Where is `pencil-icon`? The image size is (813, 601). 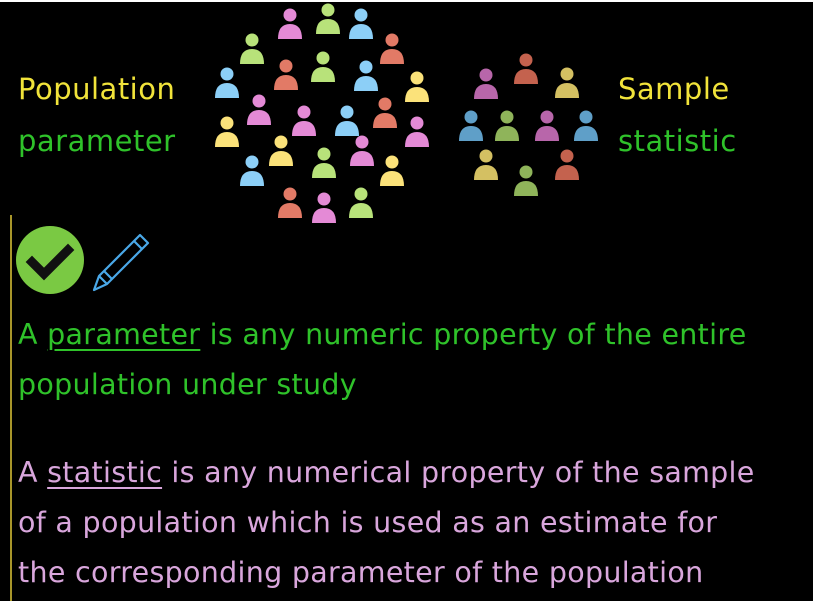 pencil-icon is located at coordinates (121, 262).